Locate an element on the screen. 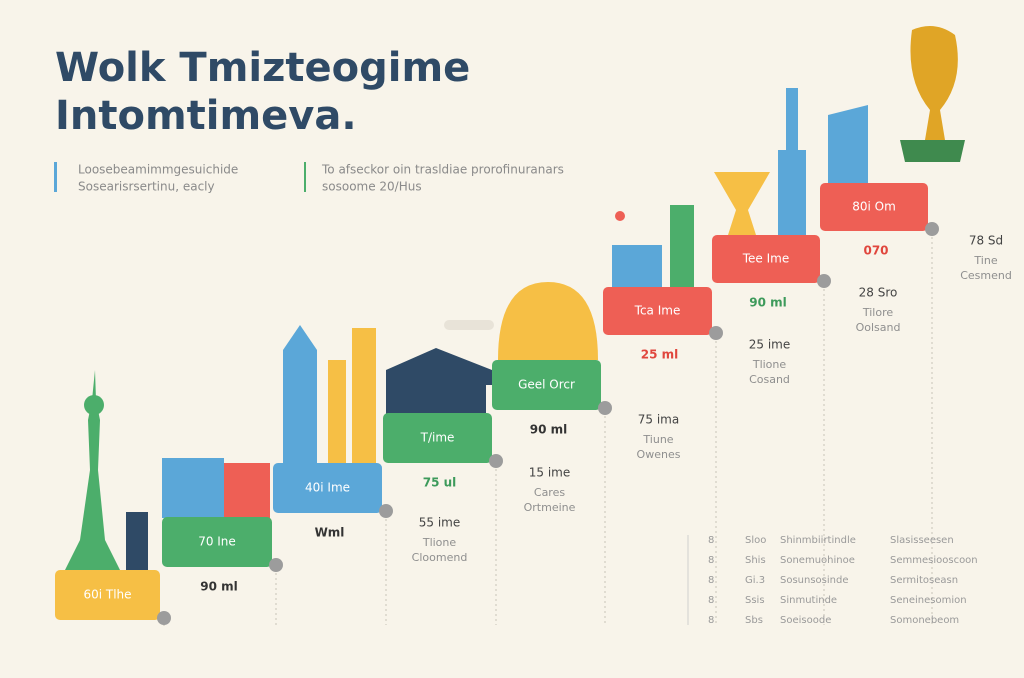  step-note: Tilore is located at coordinates (878, 312).